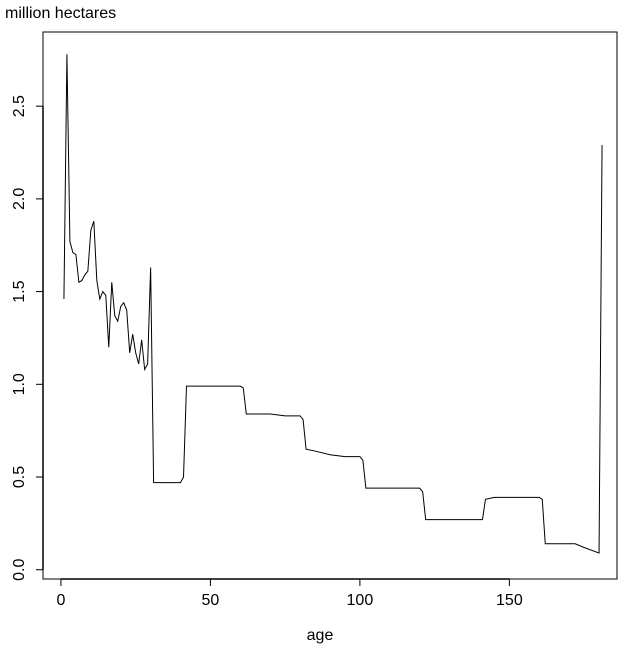 This screenshot has height=645, width=618. I want to click on x-tick-label: 0, so click(60, 600).